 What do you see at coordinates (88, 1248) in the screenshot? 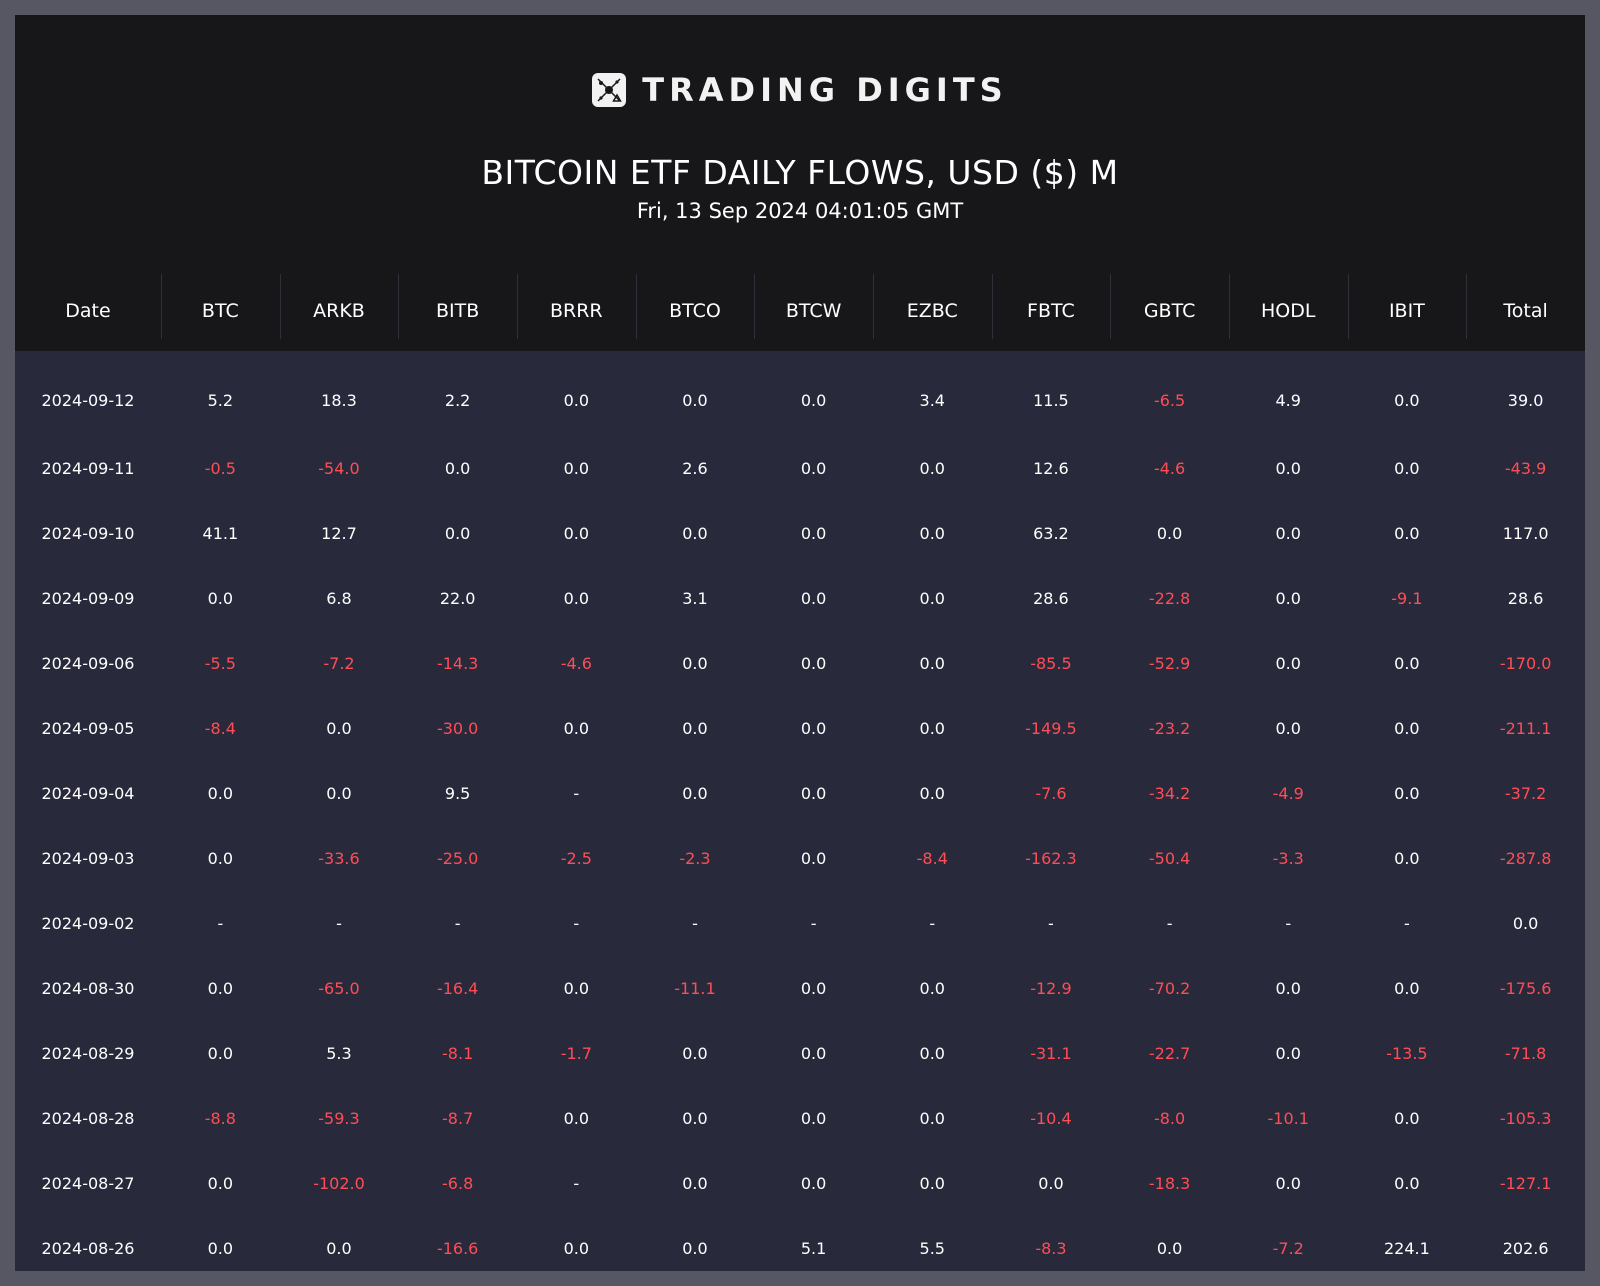
I see `date-cell: 2024-08-26` at bounding box center [88, 1248].